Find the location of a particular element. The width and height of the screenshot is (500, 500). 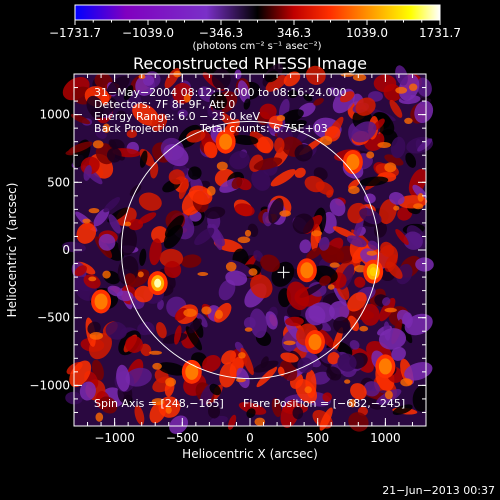

x-tick-label: 500 is located at coordinates (317, 438).